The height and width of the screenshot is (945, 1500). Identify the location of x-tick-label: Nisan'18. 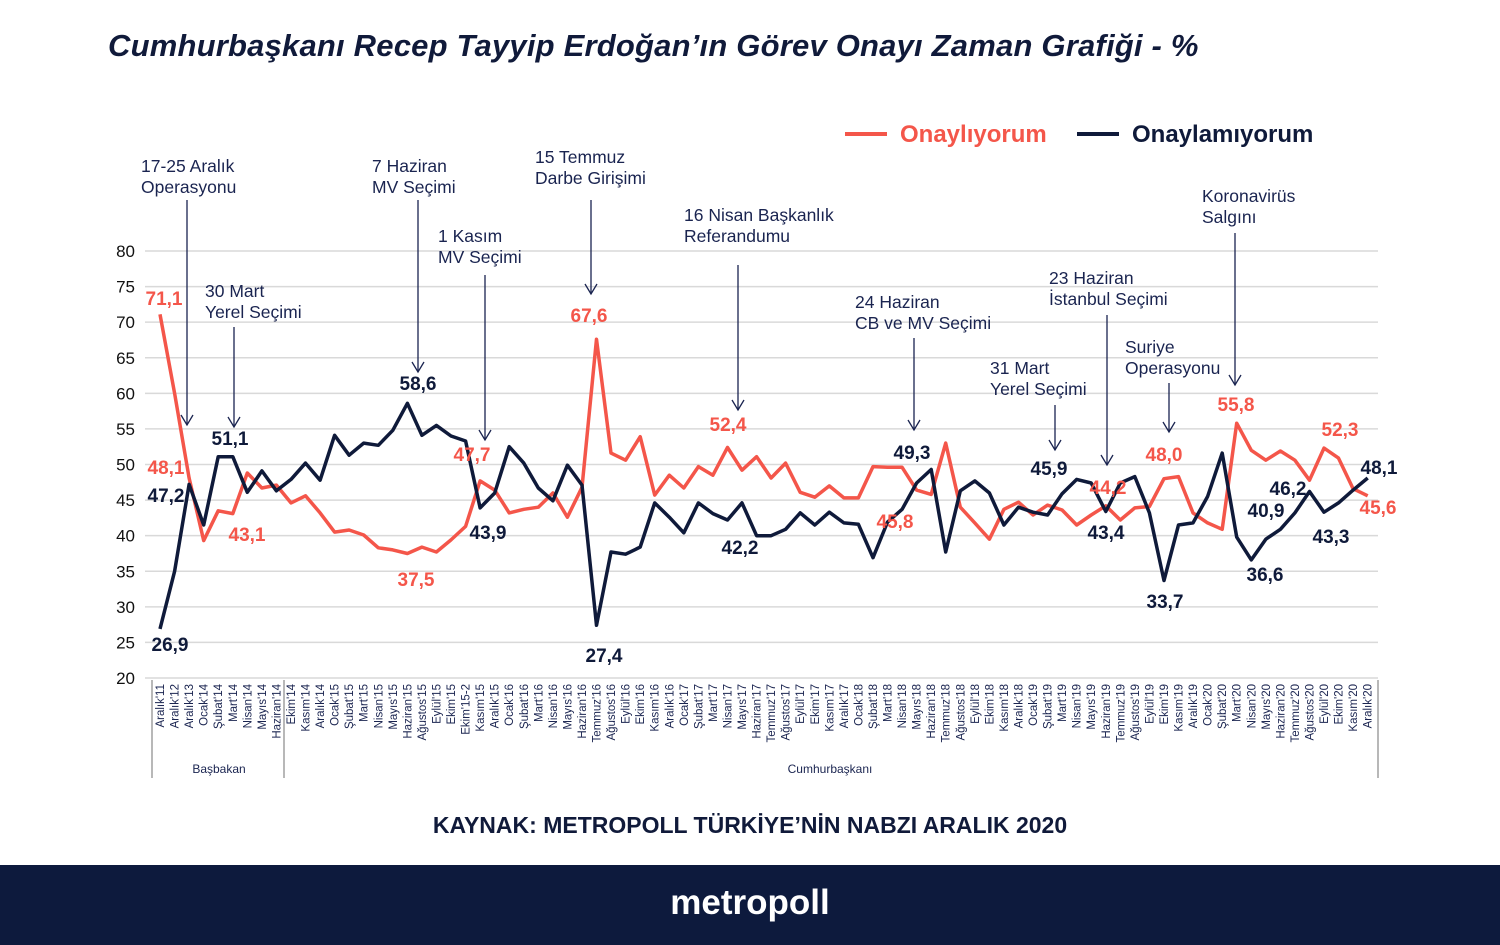
(903, 706).